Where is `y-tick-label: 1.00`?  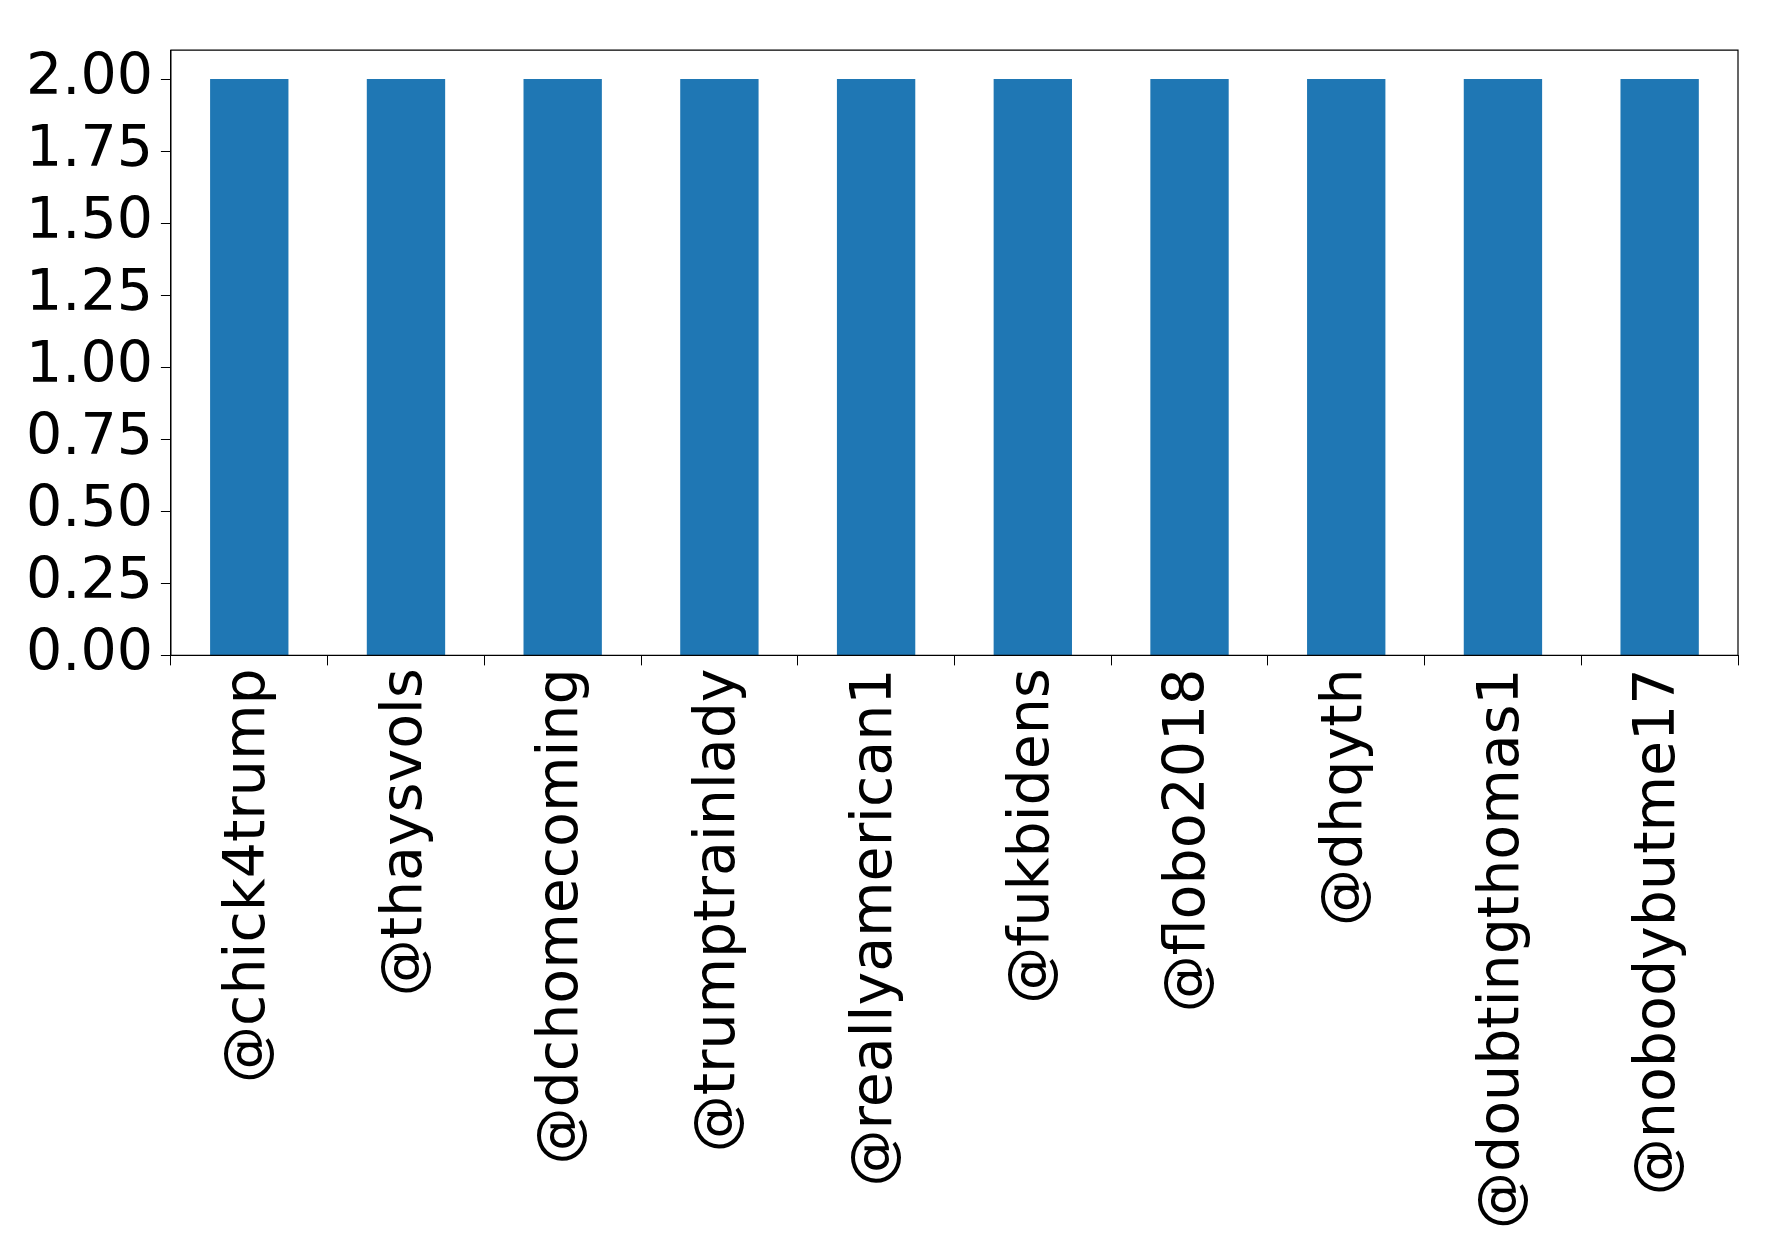 y-tick-label: 1.00 is located at coordinates (89, 362).